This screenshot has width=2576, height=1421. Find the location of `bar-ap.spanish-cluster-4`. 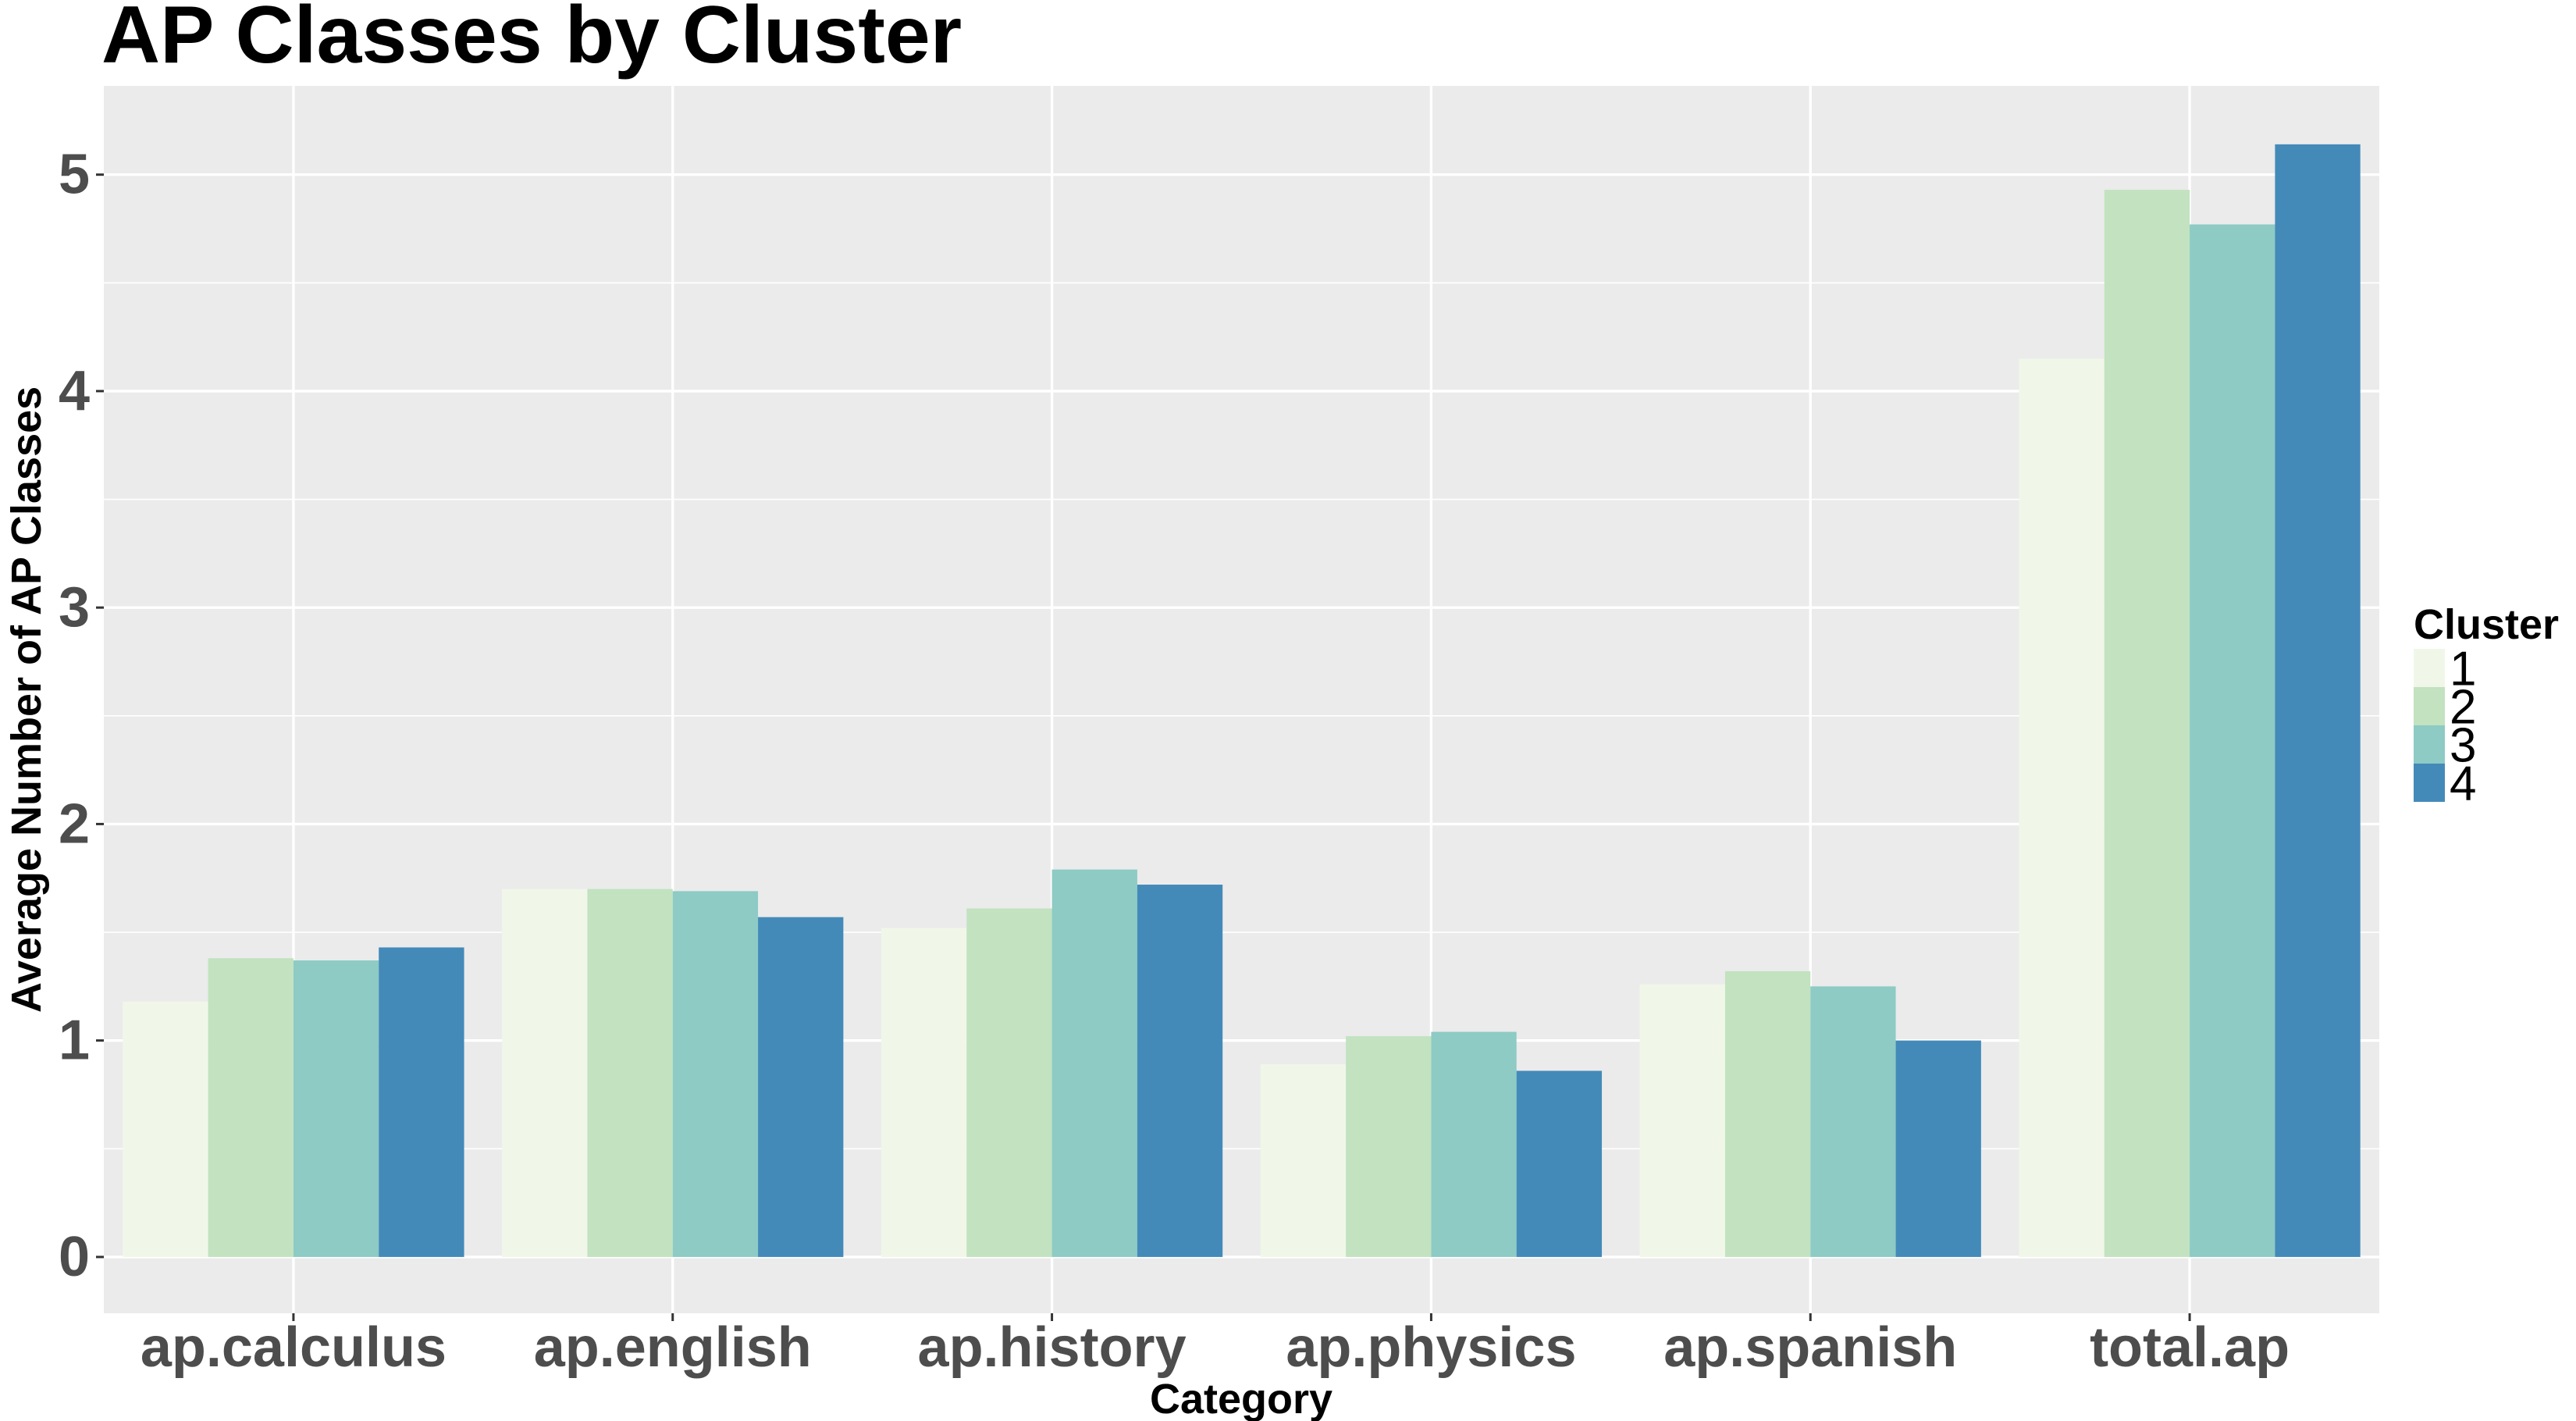

bar-ap.spanish-cluster-4 is located at coordinates (1938, 1148).